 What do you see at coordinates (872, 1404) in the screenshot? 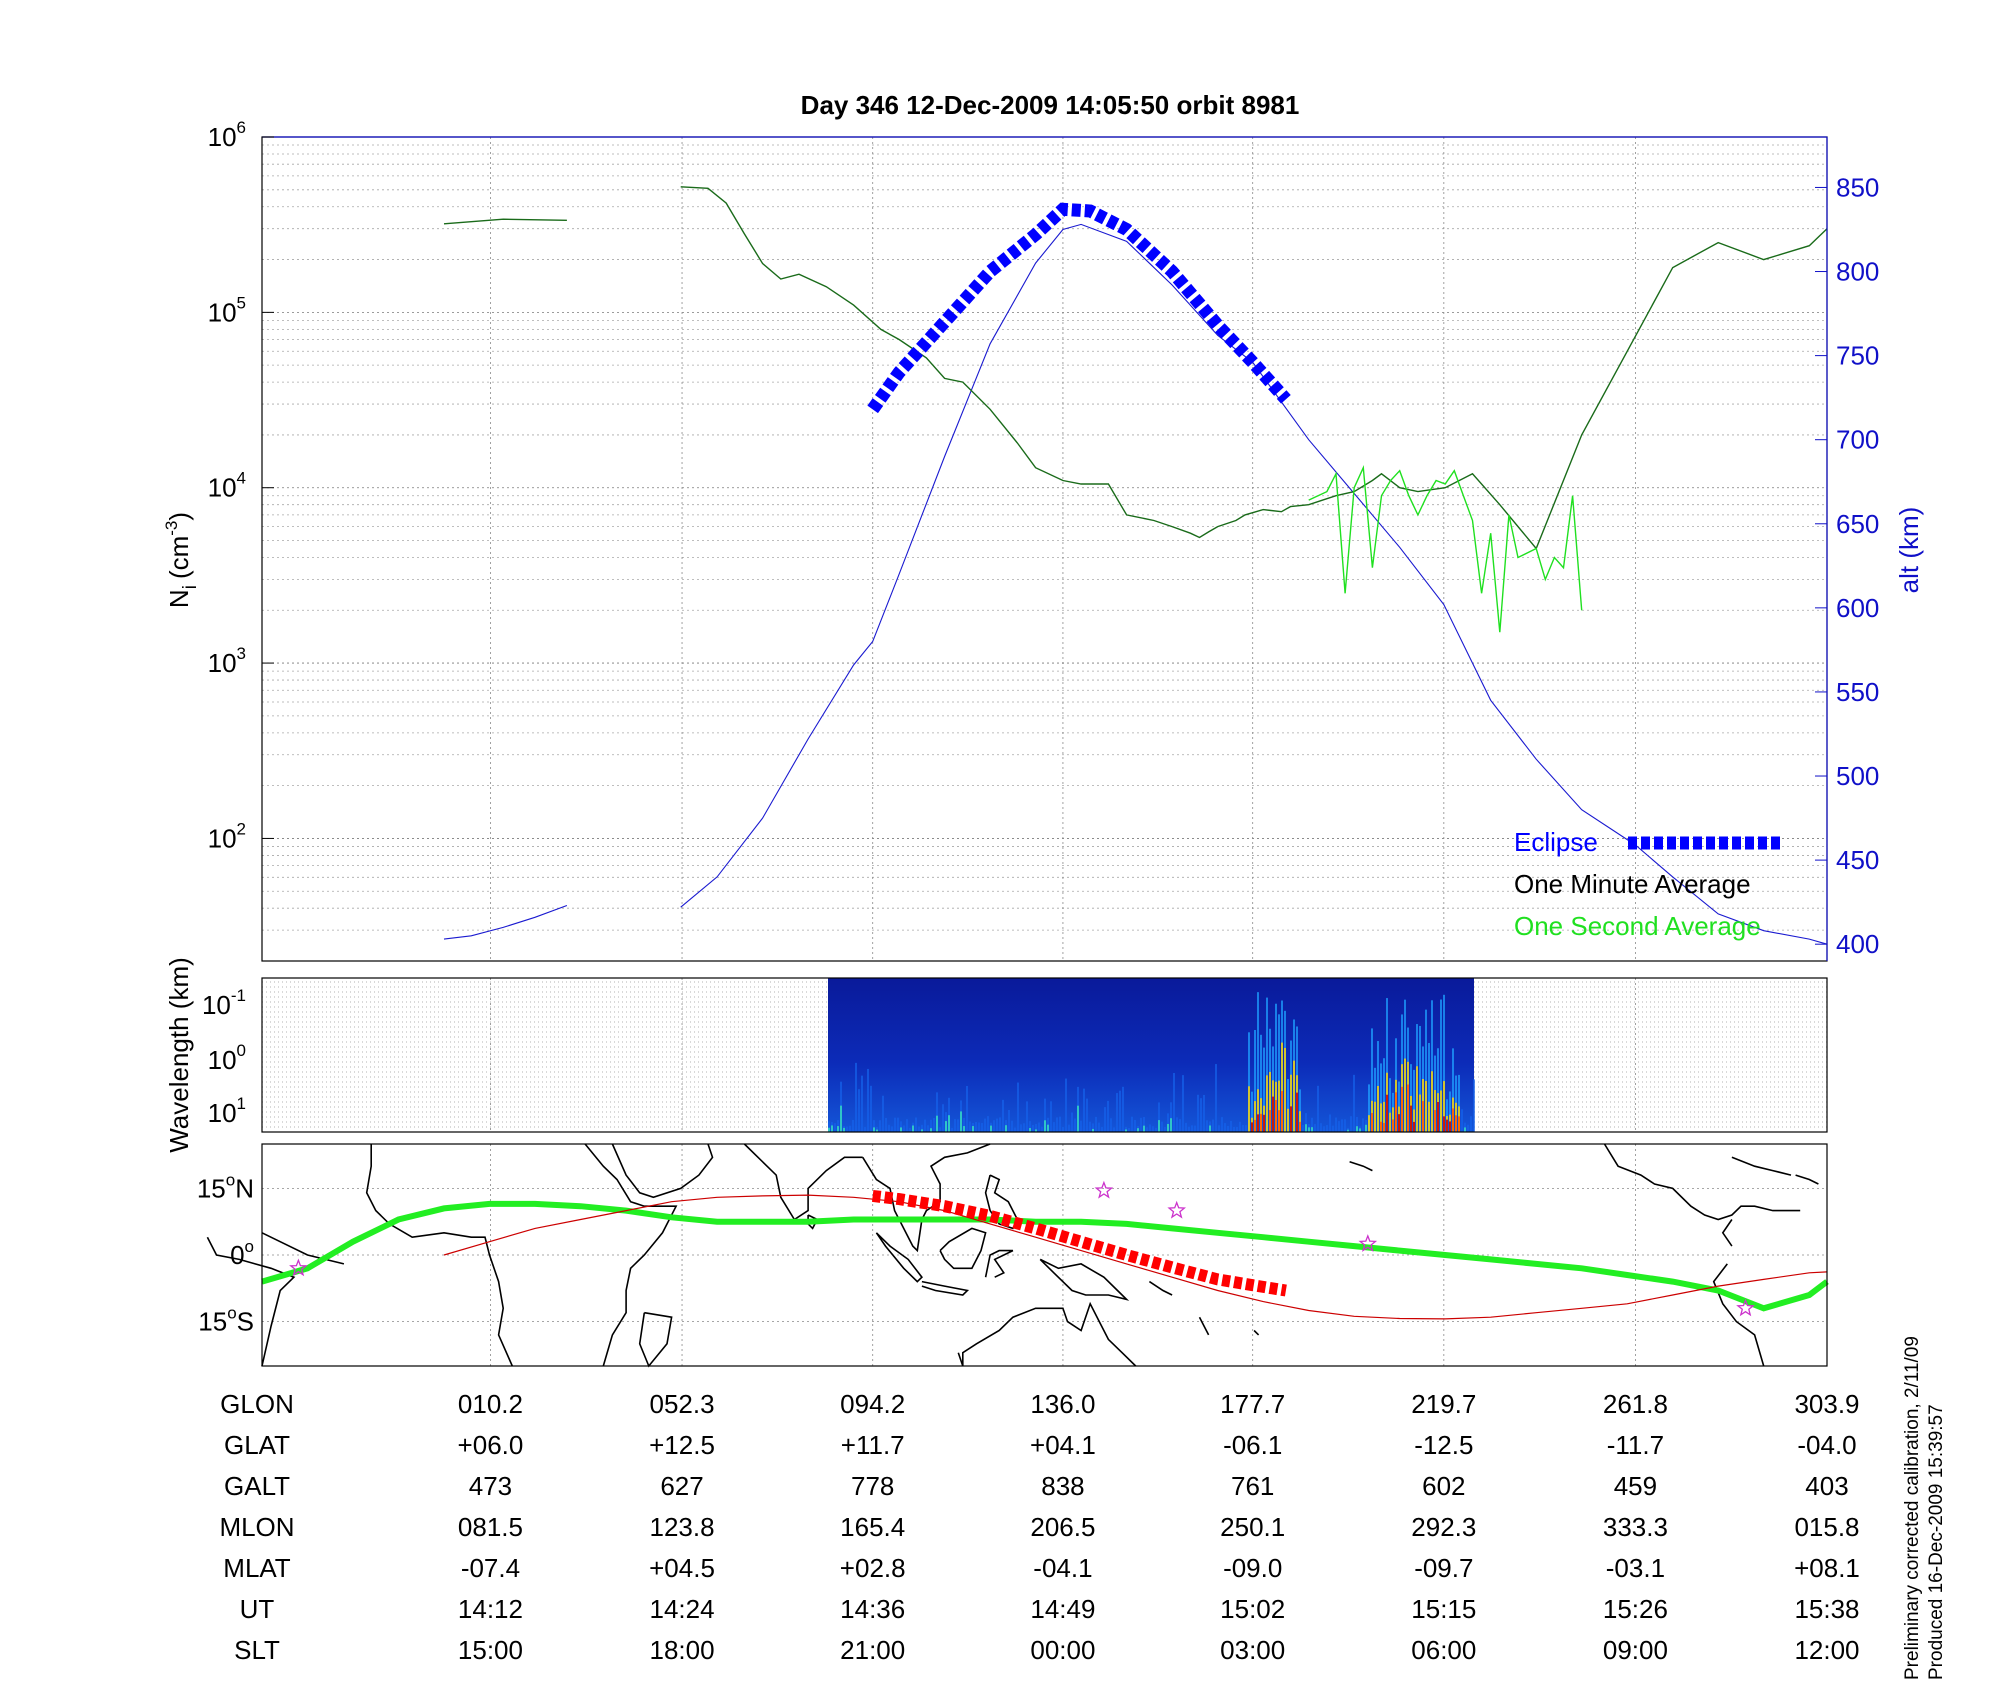
I see `table-cell: 094.2` at bounding box center [872, 1404].